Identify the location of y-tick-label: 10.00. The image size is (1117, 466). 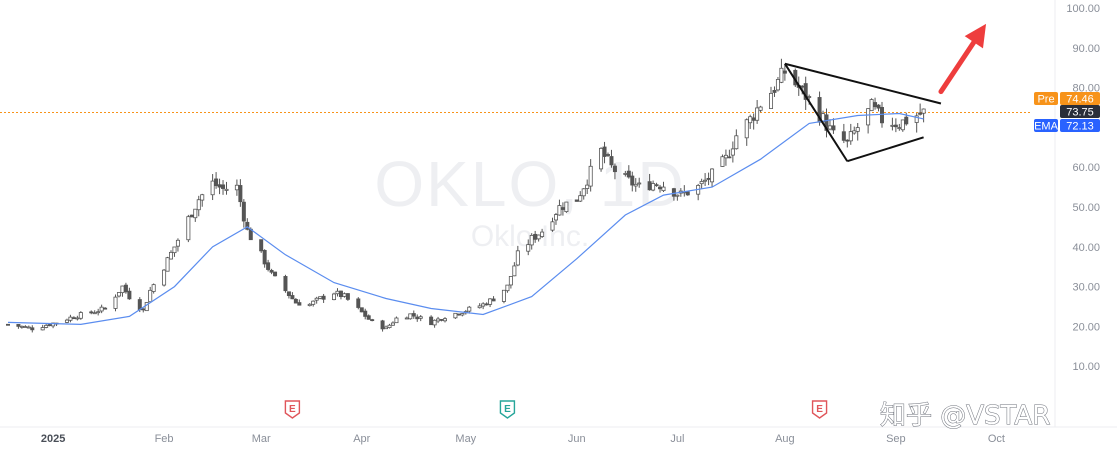
(1086, 367).